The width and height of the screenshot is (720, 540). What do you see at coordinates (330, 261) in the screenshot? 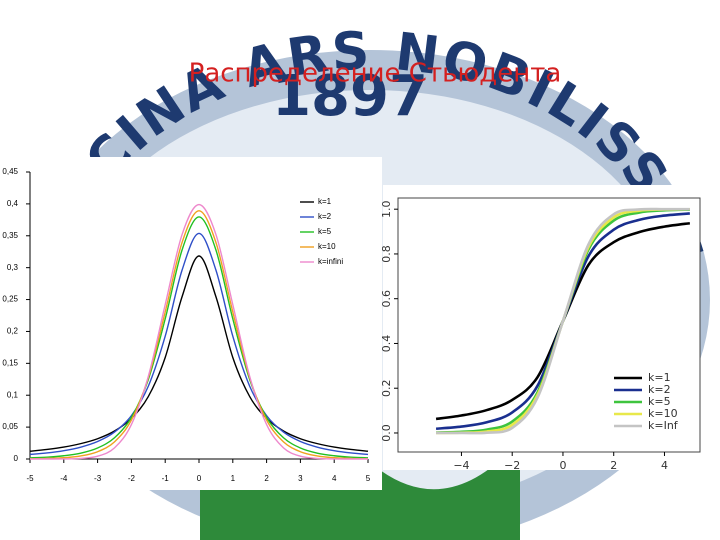
I see `legend-label: k=infini` at bounding box center [330, 261].